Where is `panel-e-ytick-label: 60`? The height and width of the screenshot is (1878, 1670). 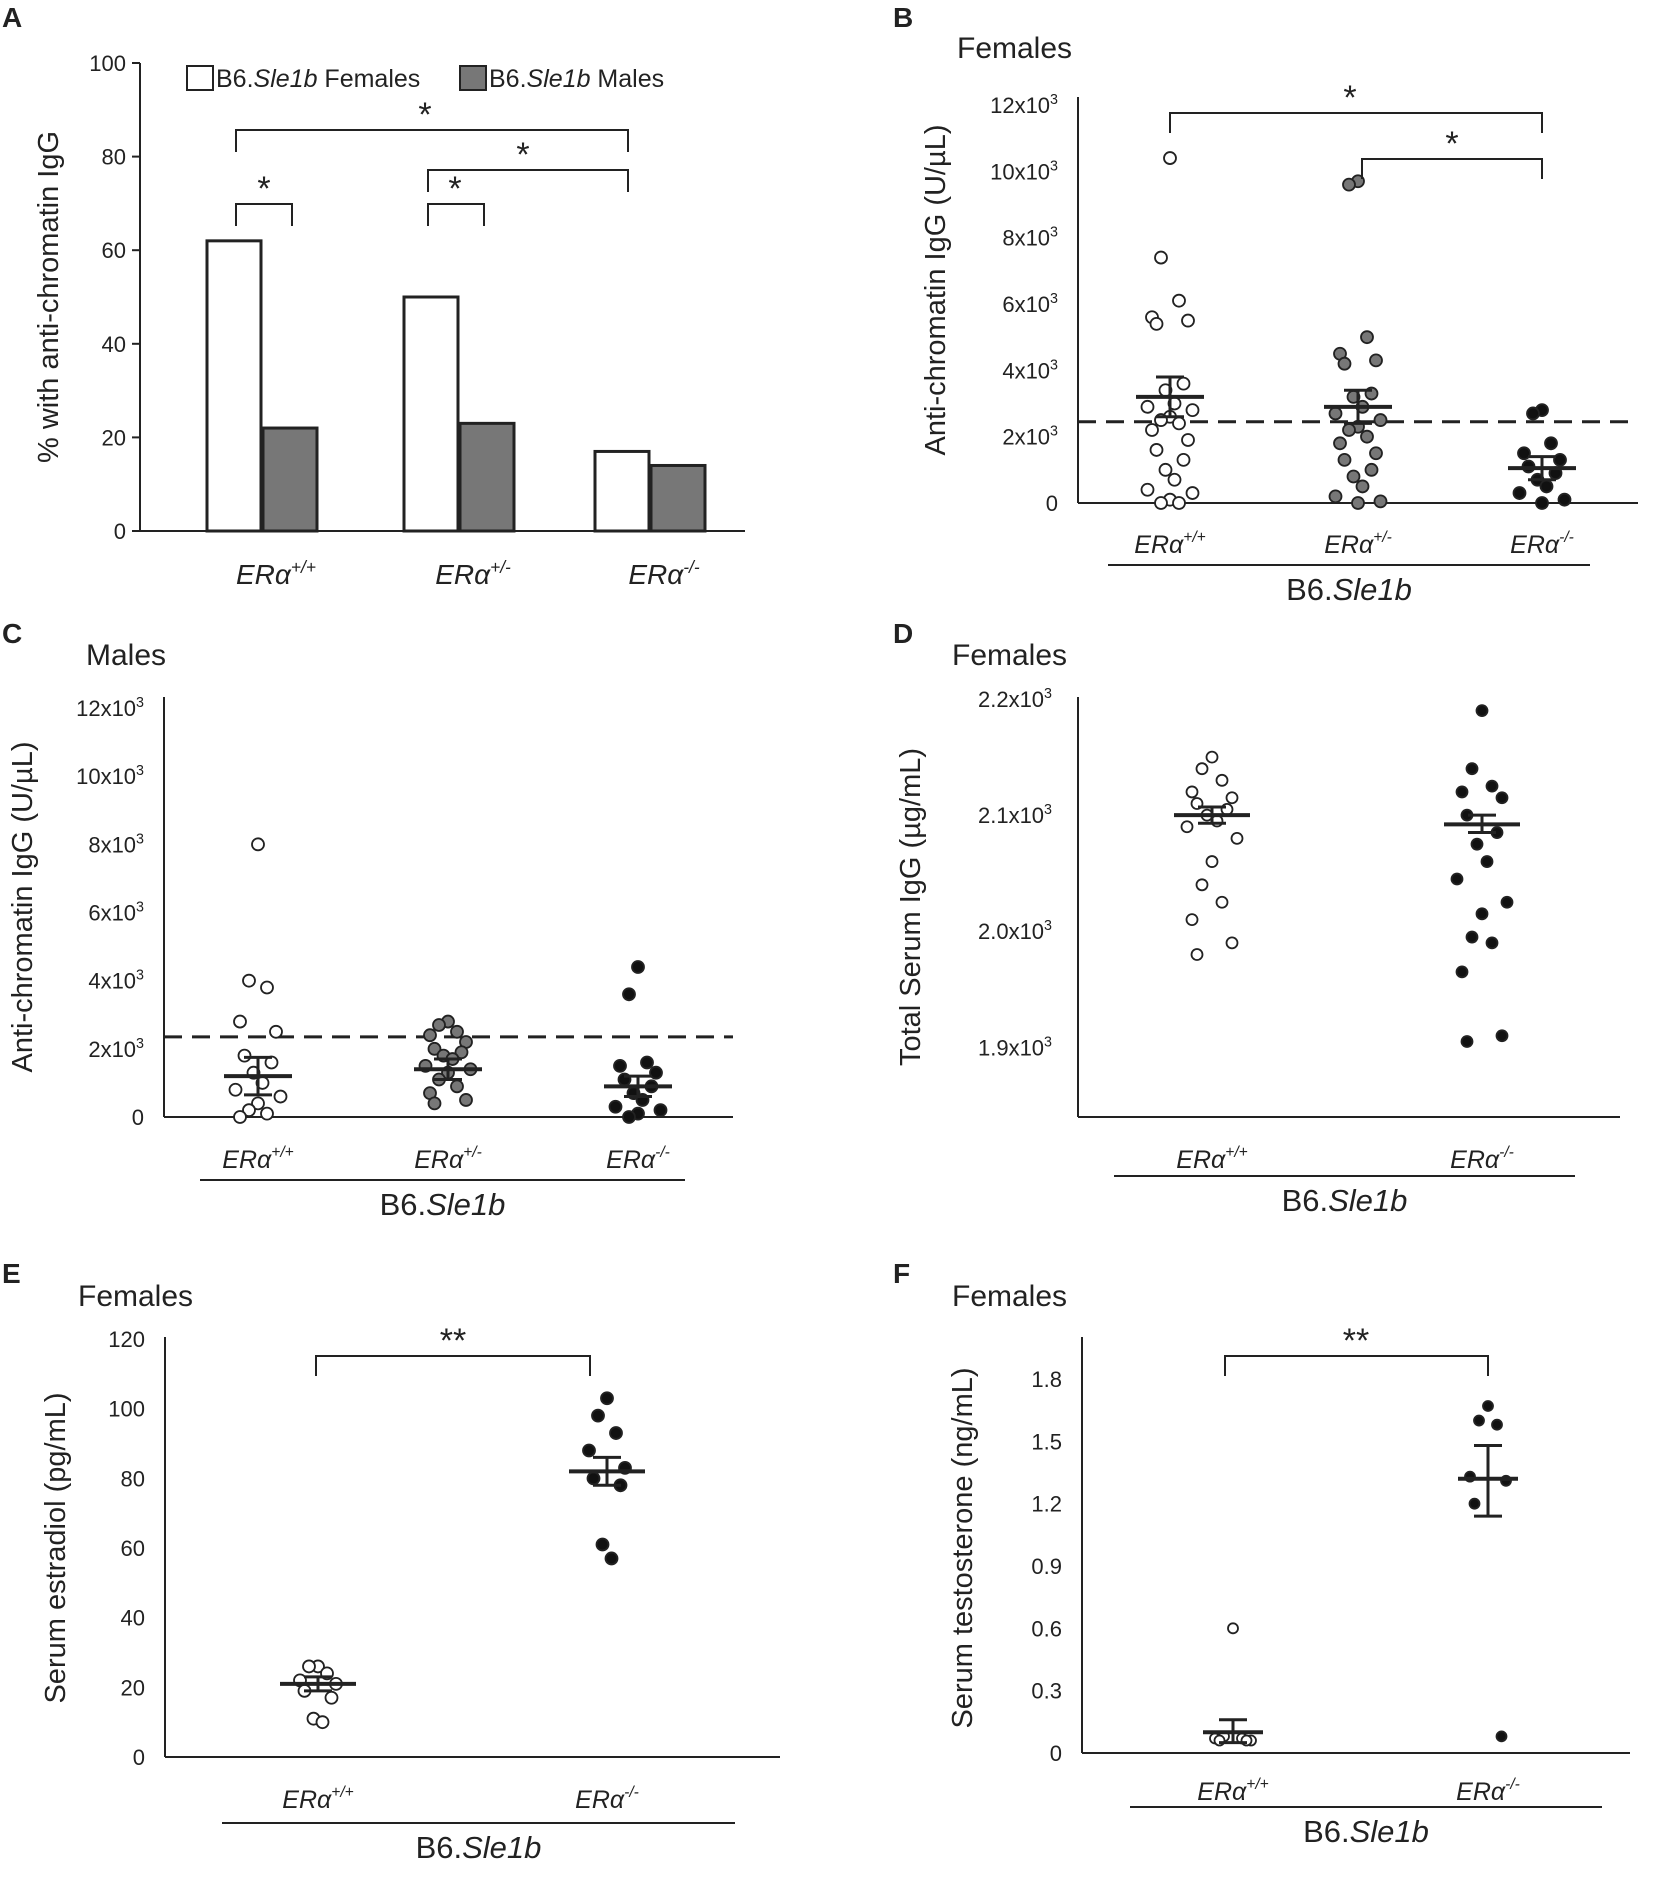 panel-e-ytick-label: 60 is located at coordinates (133, 1548).